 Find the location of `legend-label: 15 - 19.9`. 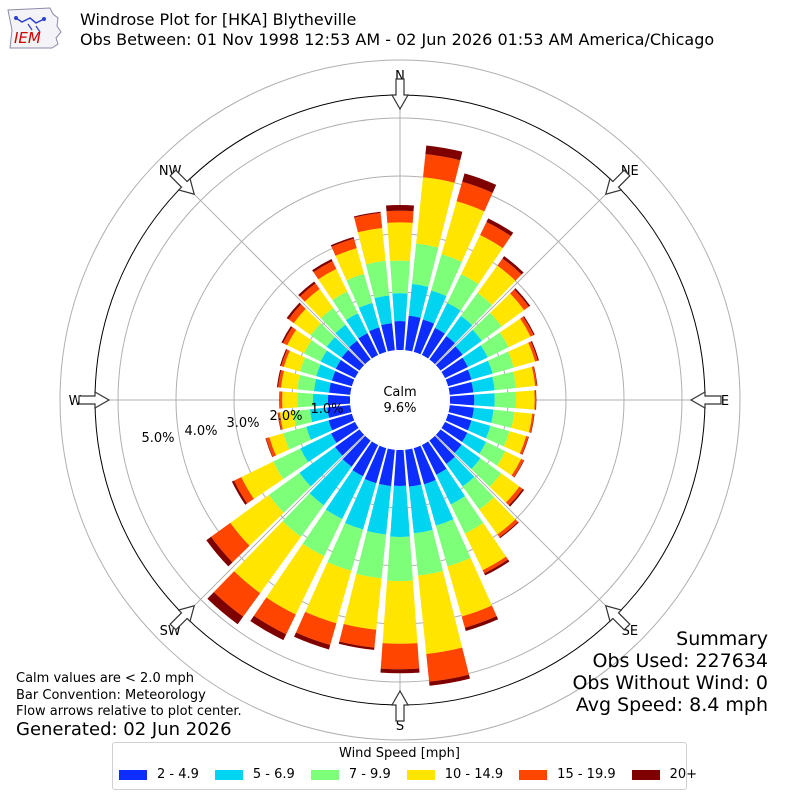

legend-label: 15 - 19.9 is located at coordinates (586, 774).